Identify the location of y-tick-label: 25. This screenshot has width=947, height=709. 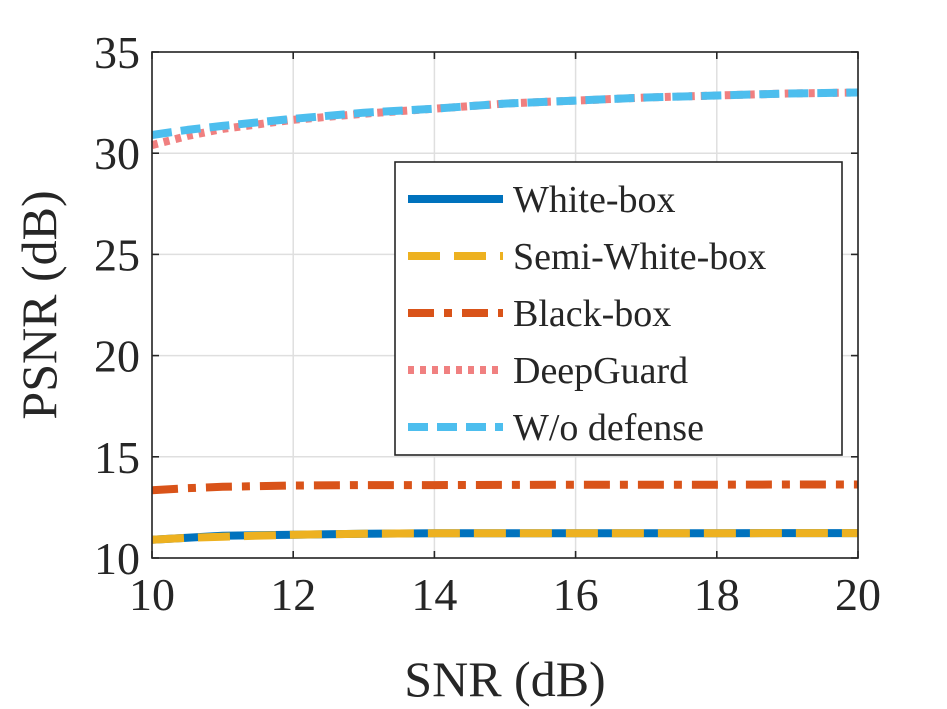
(117, 254).